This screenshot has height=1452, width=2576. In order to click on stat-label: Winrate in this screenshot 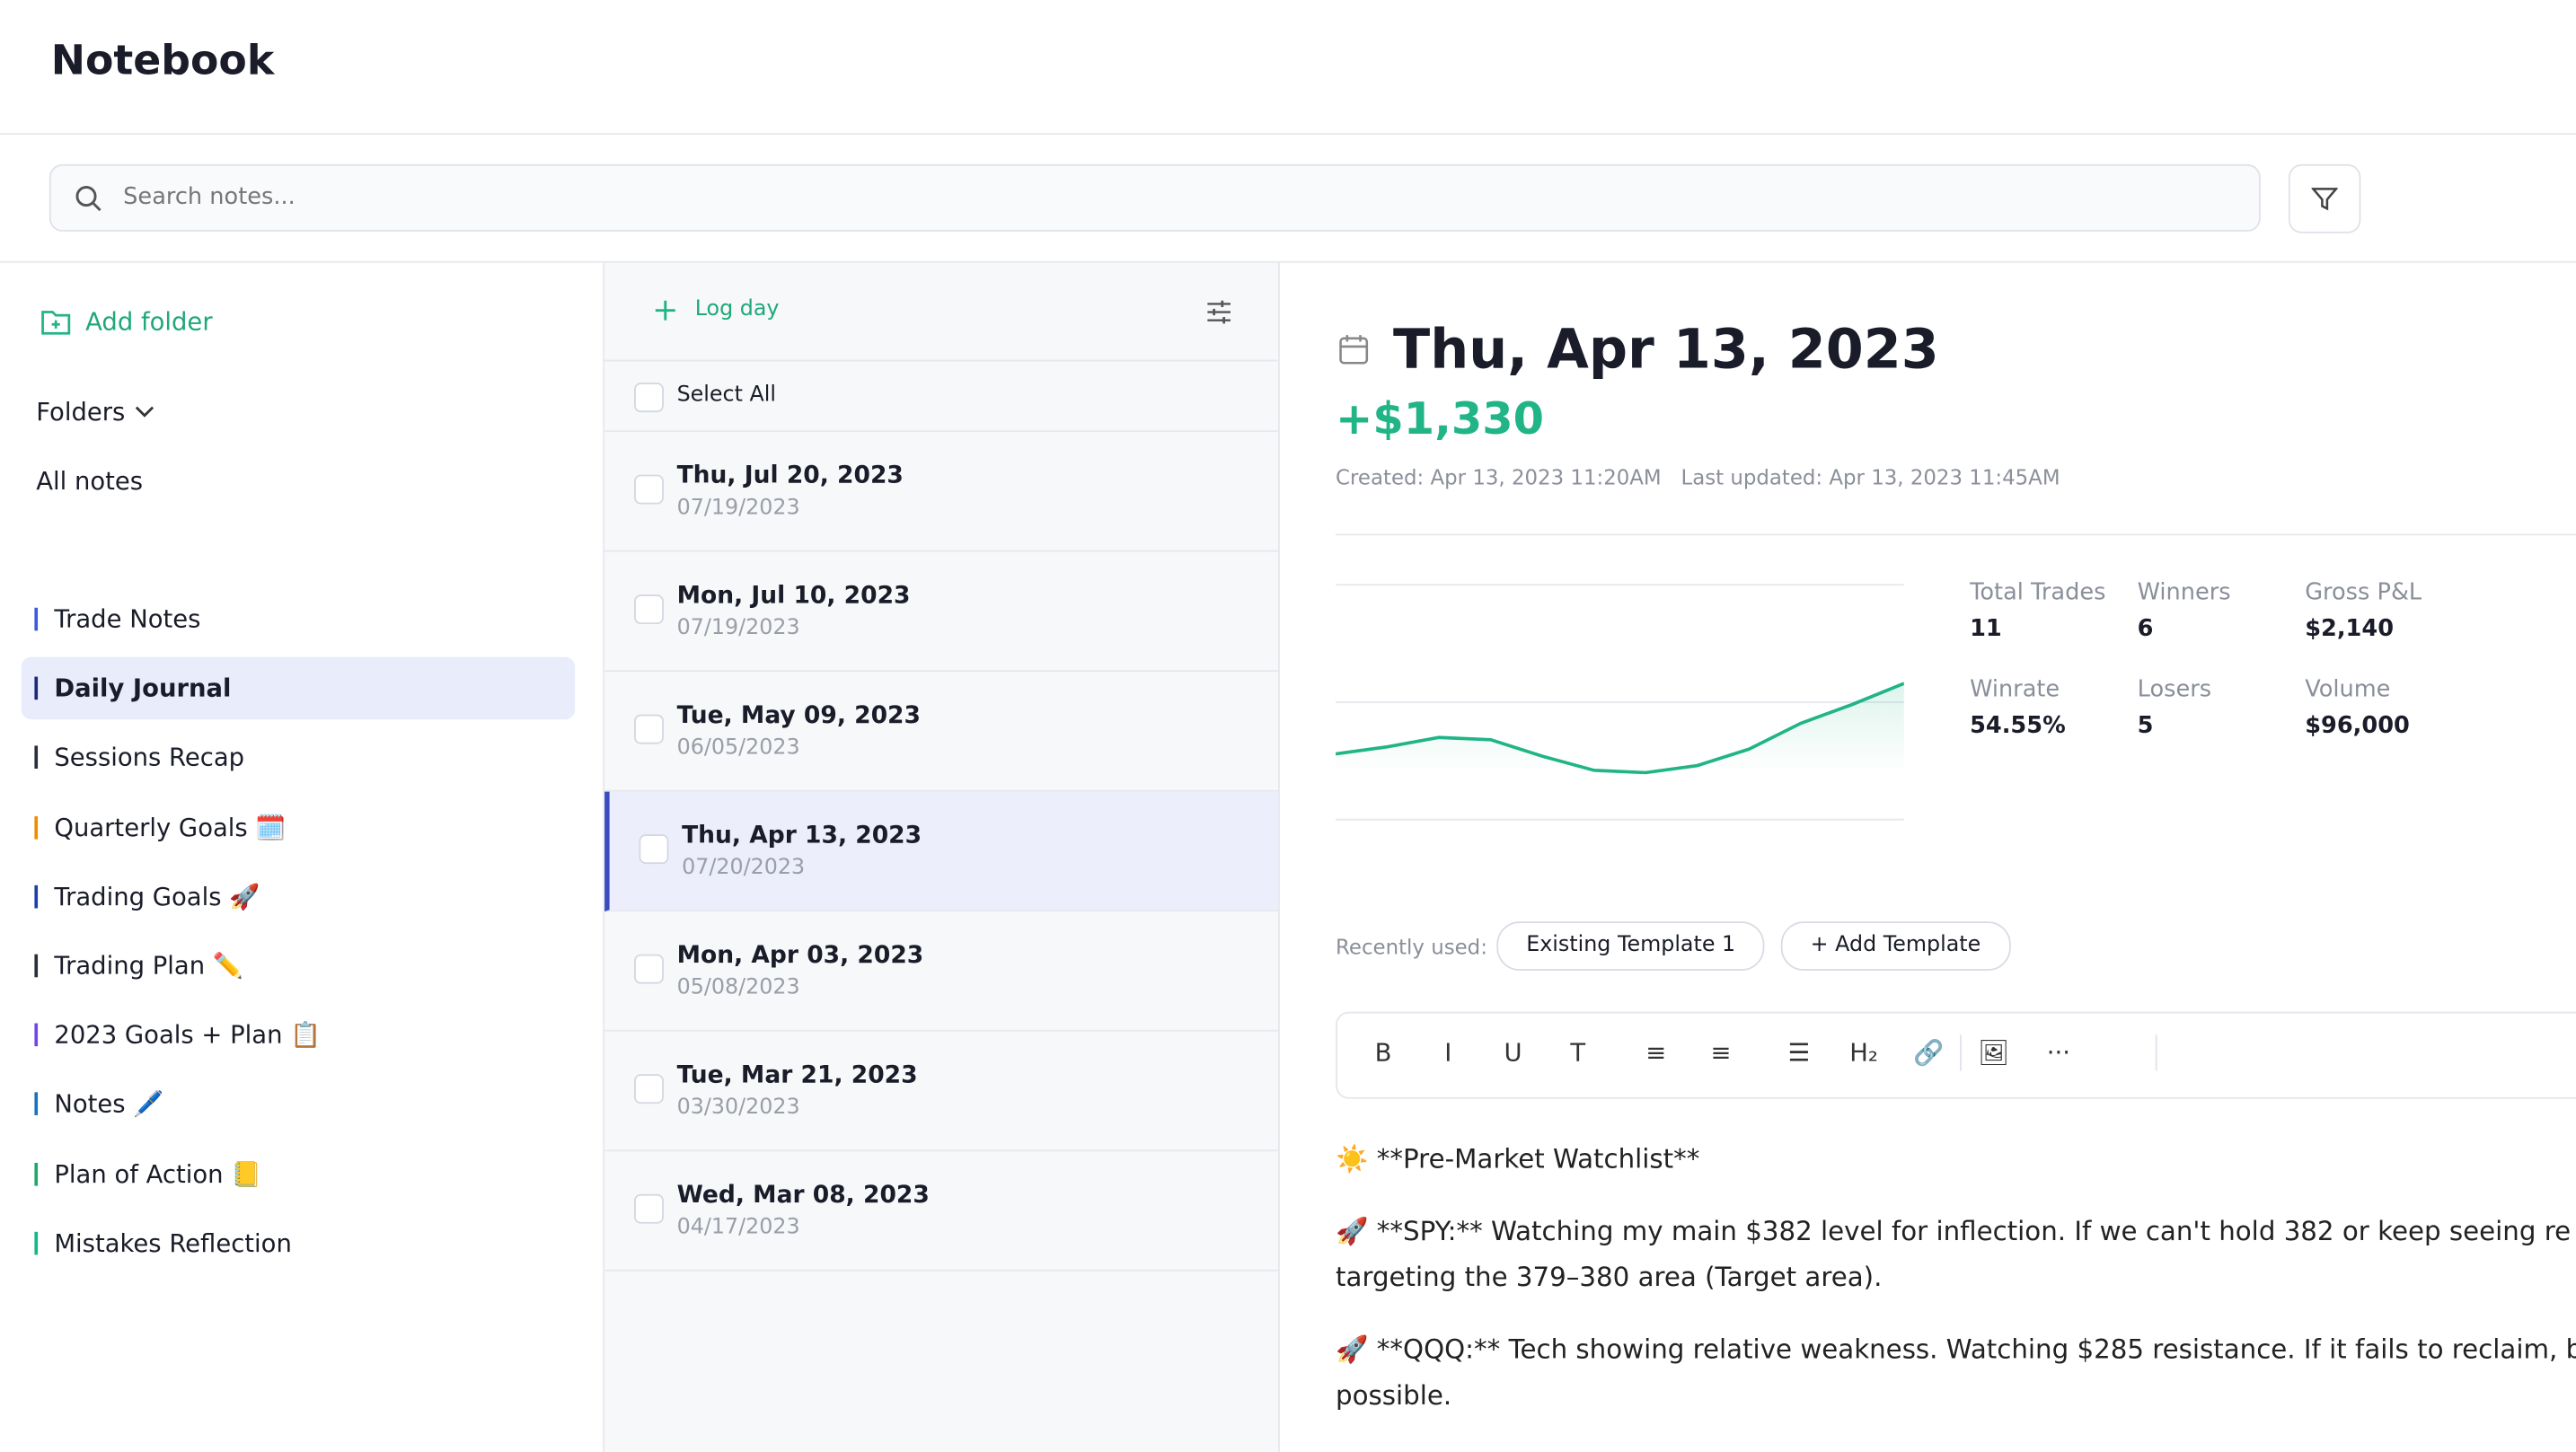, I will do `click(2015, 689)`.